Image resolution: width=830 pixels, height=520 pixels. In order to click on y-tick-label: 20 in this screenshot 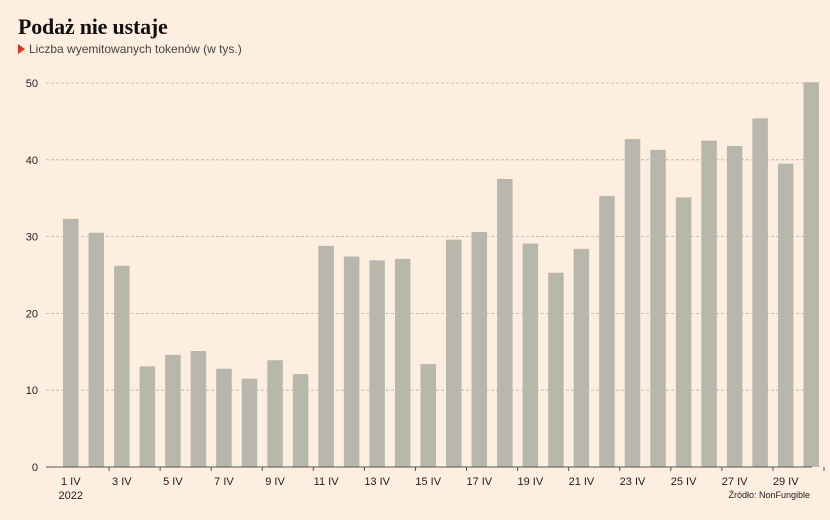, I will do `click(32, 314)`.